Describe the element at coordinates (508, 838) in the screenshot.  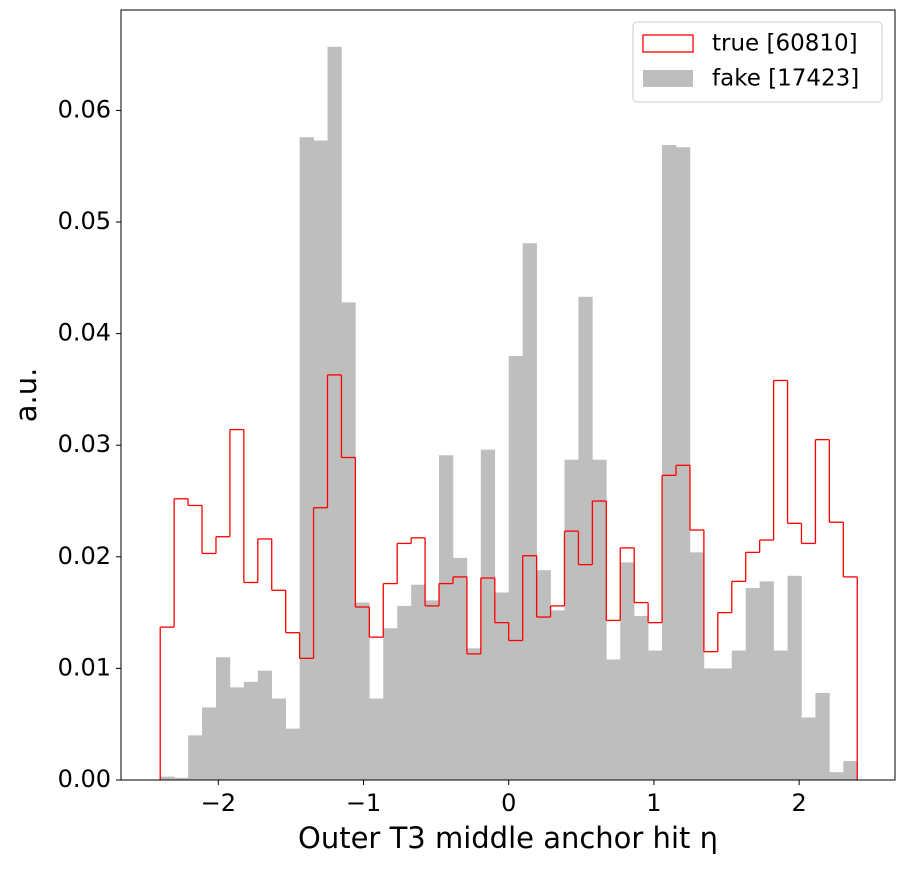
I see `x-axis-label: Outer T3 middle anchor hit η` at that location.